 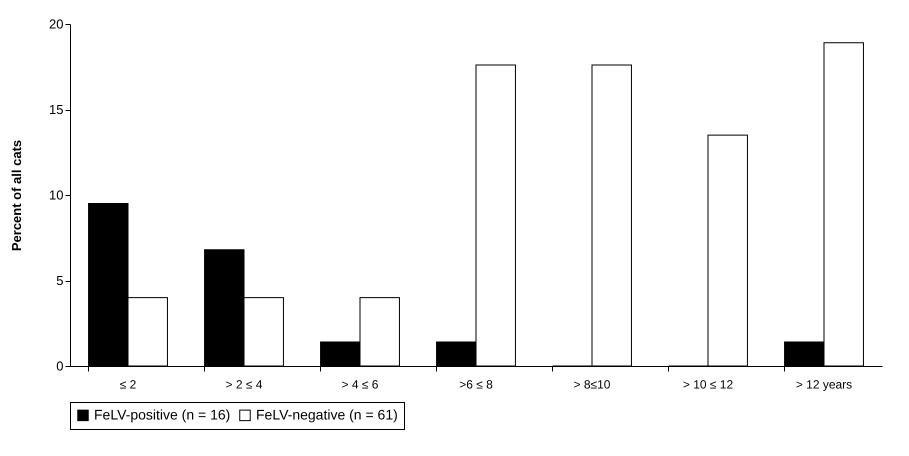 What do you see at coordinates (244, 385) in the screenshot?
I see `x-tick-label: > 2 ≤ 4` at bounding box center [244, 385].